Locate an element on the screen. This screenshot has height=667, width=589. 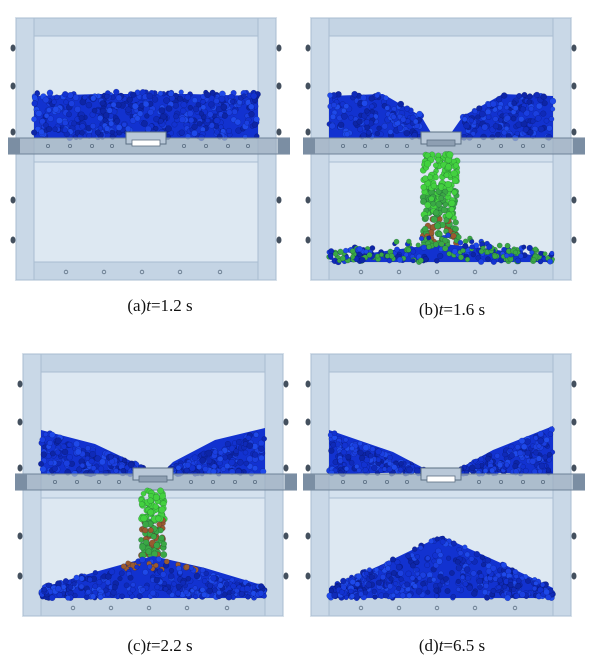
lower-heap is located at coordinates (441, 567).